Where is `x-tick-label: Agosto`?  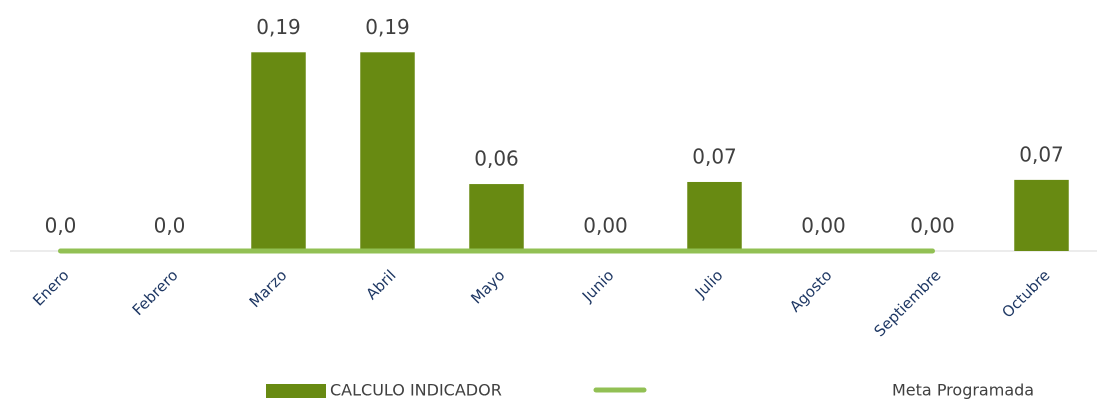 x-tick-label: Agosto is located at coordinates (810, 290).